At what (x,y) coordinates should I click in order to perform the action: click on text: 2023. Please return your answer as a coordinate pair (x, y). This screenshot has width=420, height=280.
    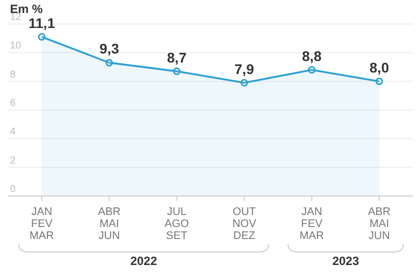
    Looking at the image, I should click on (346, 261).